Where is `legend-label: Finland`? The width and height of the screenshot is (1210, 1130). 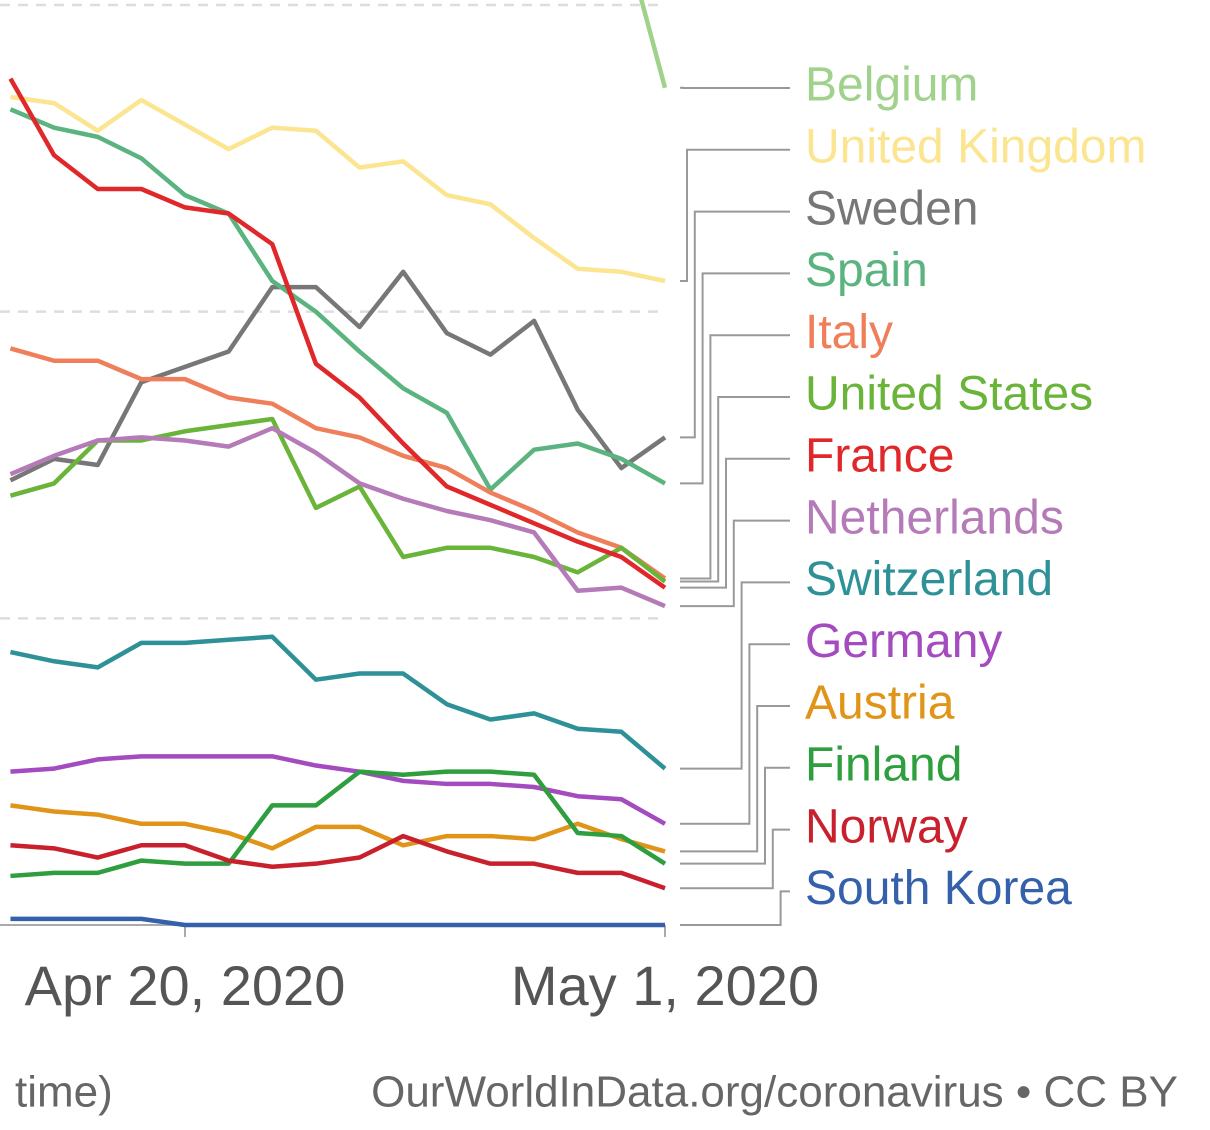 legend-label: Finland is located at coordinates (883, 764).